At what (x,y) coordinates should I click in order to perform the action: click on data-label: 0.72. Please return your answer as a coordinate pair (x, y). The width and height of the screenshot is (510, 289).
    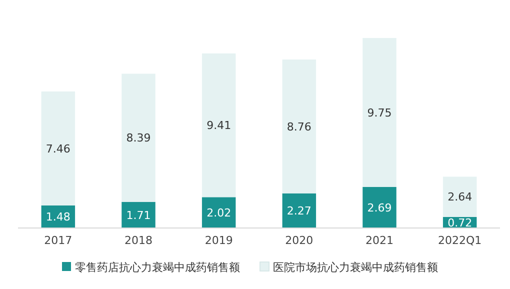
    Looking at the image, I should click on (460, 223).